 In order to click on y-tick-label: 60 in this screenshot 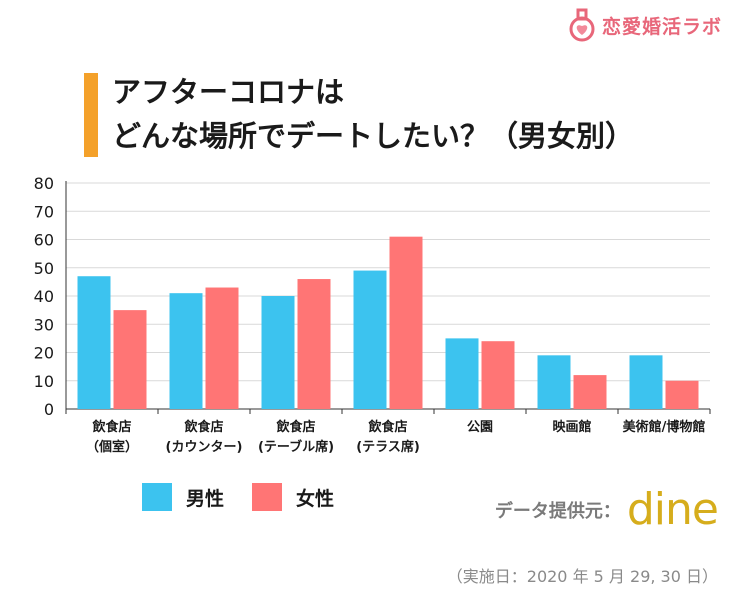, I will do `click(44, 240)`.